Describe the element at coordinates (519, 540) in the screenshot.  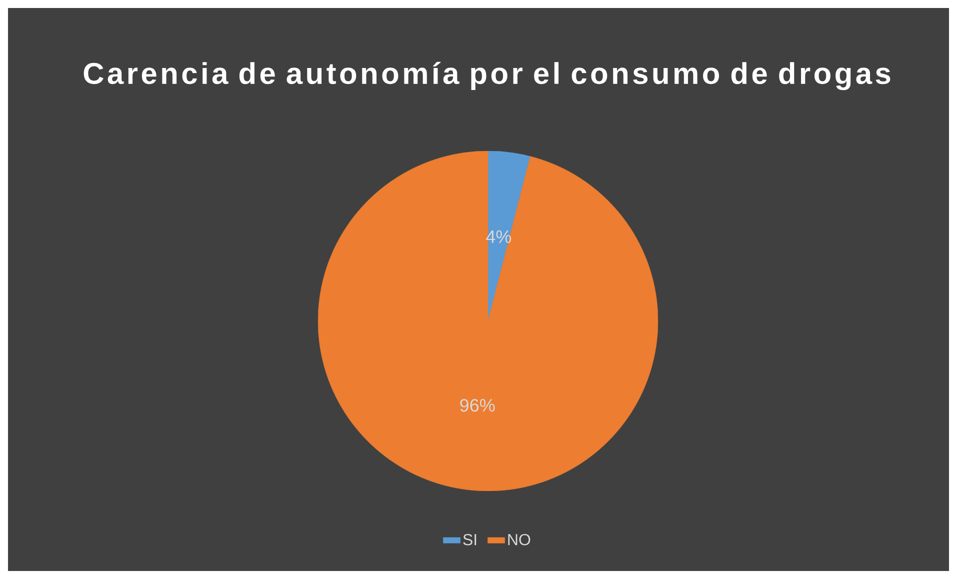
I see `legend-label: NO` at that location.